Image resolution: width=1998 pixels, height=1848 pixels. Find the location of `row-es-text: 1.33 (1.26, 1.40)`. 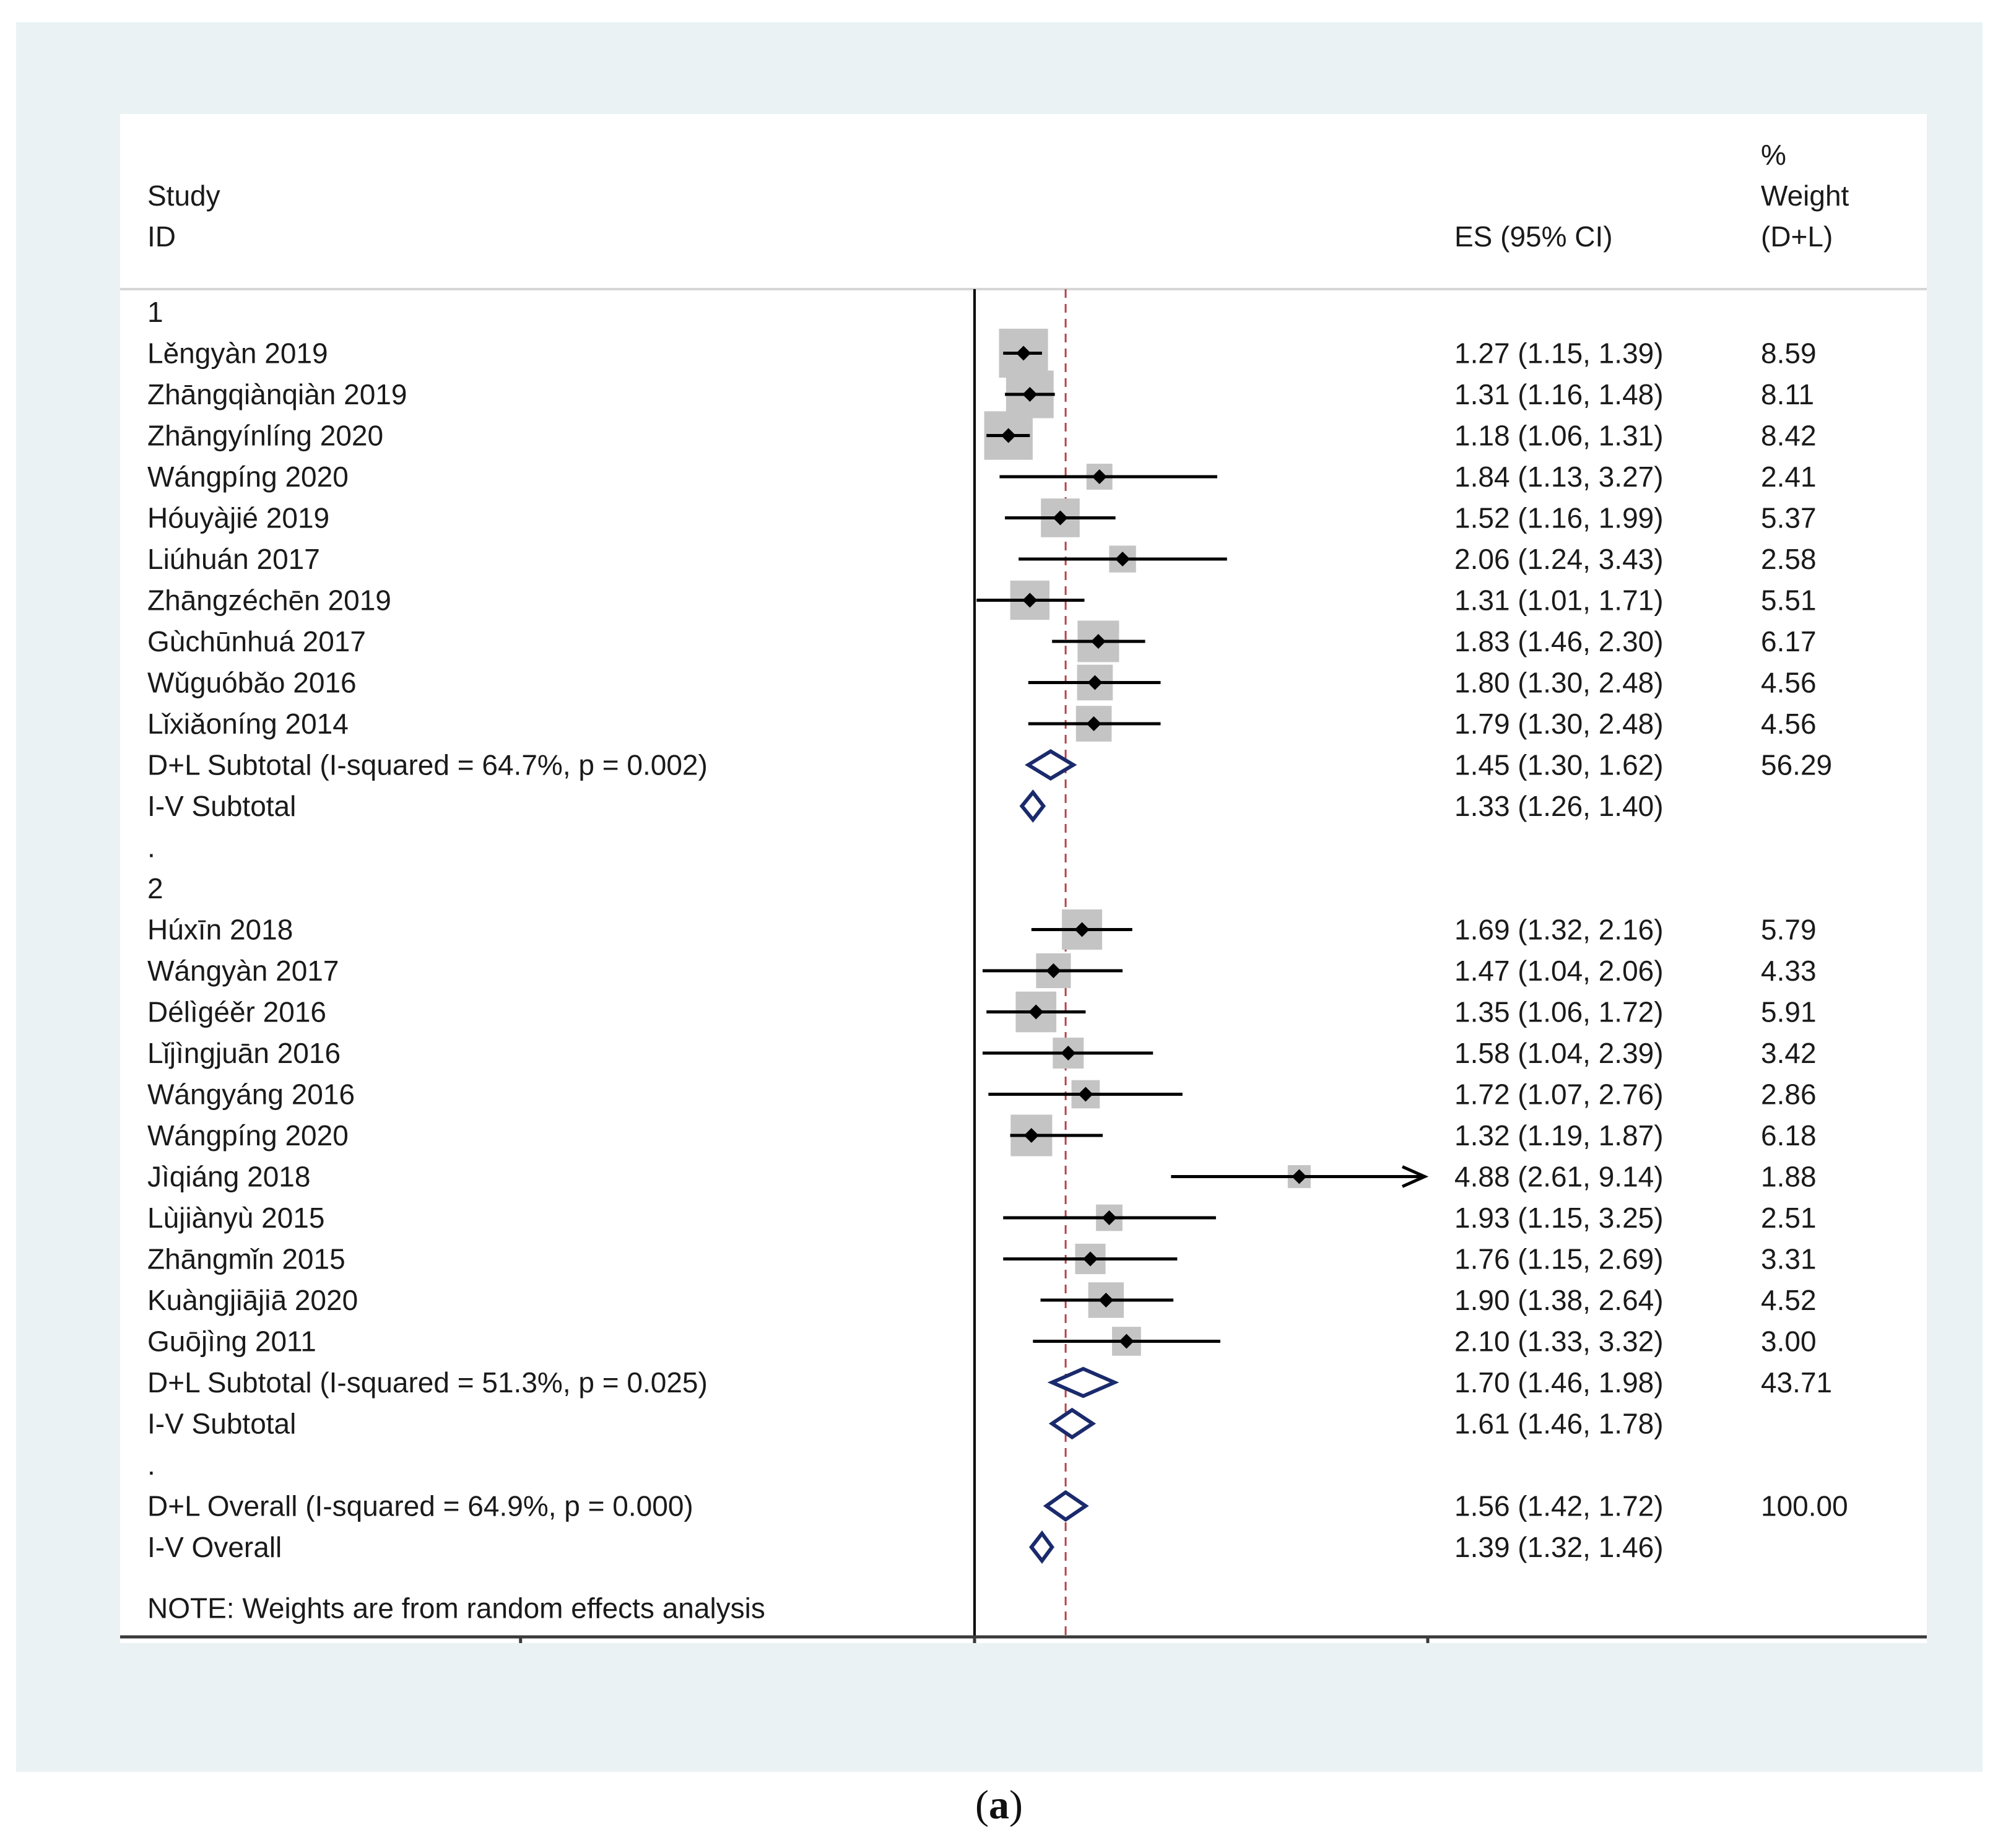

row-es-text: 1.33 (1.26, 1.40) is located at coordinates (1559, 806).